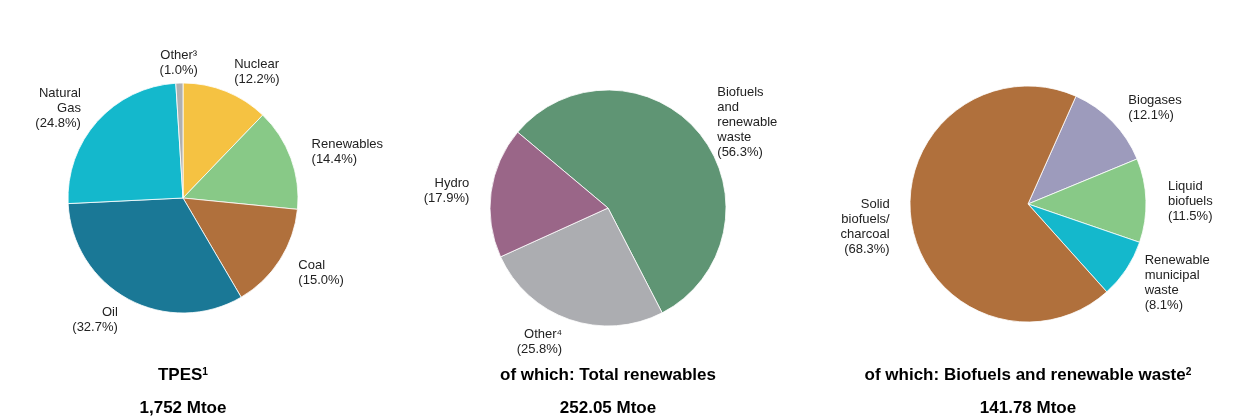 This screenshot has width=1242, height=418. Describe the element at coordinates (740, 151) in the screenshot. I see `data-label: (56.3%)` at that location.